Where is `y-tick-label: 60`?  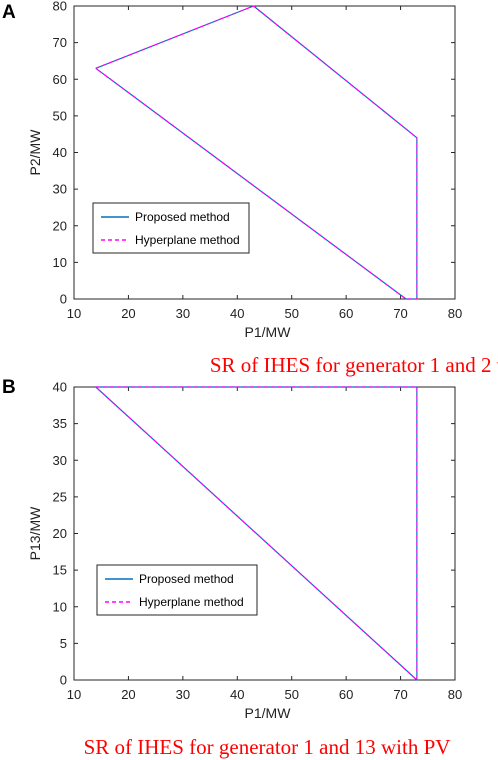 y-tick-label: 60 is located at coordinates (60, 79).